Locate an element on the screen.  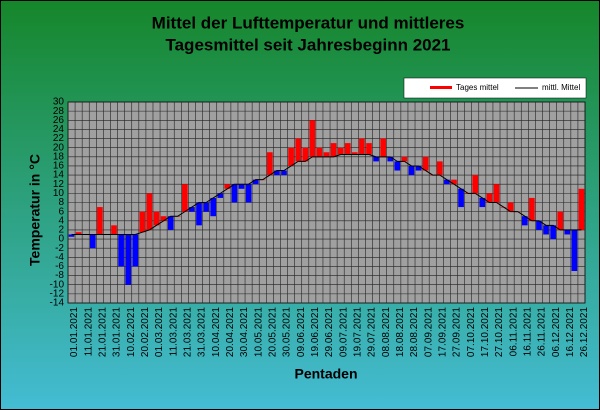
x-tick-label: 30.04.2021 is located at coordinates (244, 332).